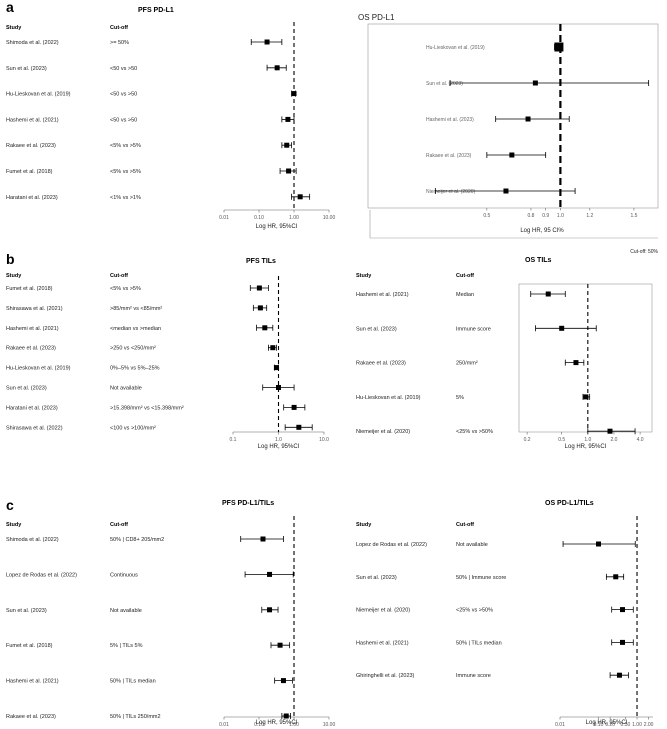 The height and width of the screenshot is (729, 667). I want to click on os_pdl1_tils-tick-label: 2.00, so click(649, 725).